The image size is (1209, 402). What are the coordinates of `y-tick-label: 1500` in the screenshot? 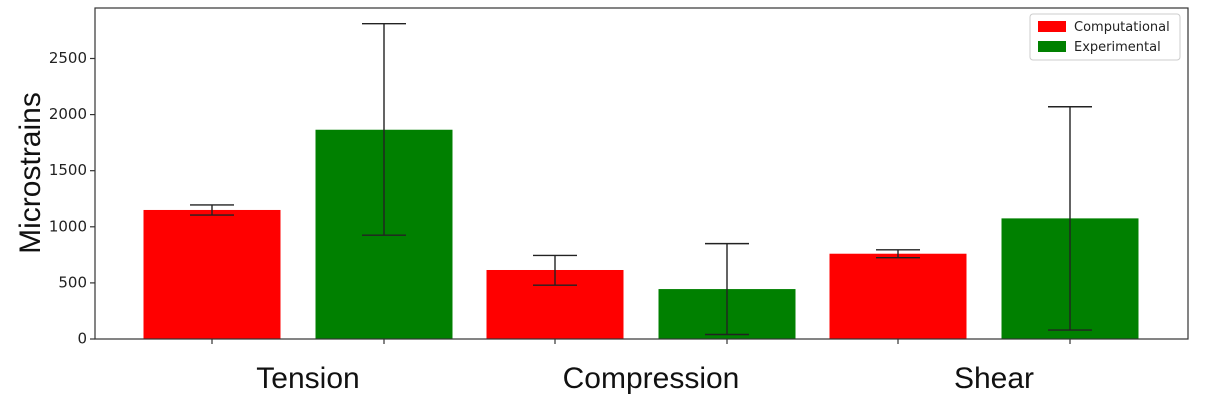 It's located at (68, 170).